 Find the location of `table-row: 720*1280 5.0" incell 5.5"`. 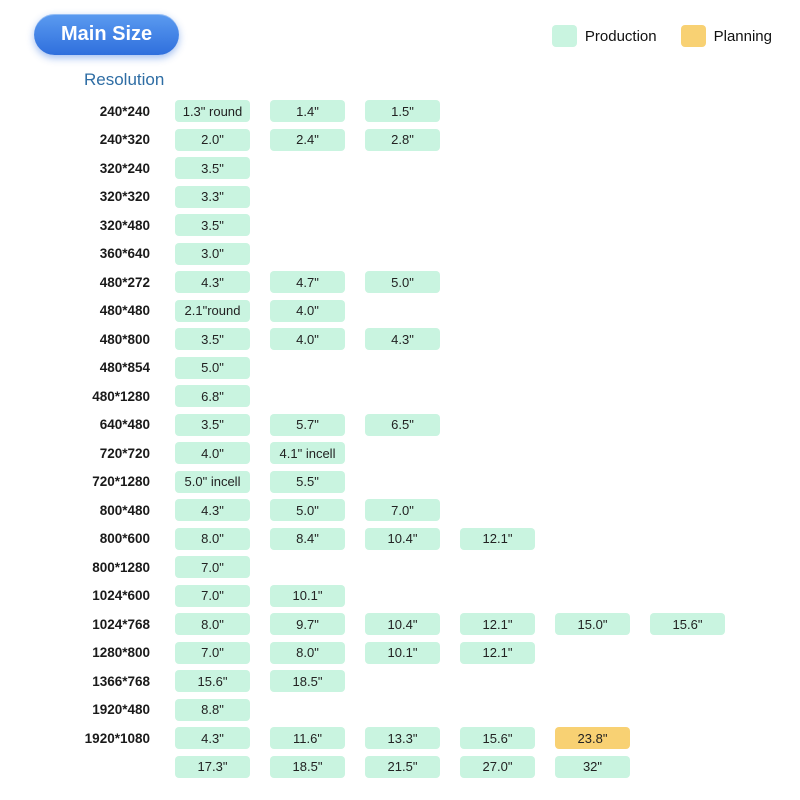

table-row: 720*1280 5.0" incell 5.5" is located at coordinates (400, 481).